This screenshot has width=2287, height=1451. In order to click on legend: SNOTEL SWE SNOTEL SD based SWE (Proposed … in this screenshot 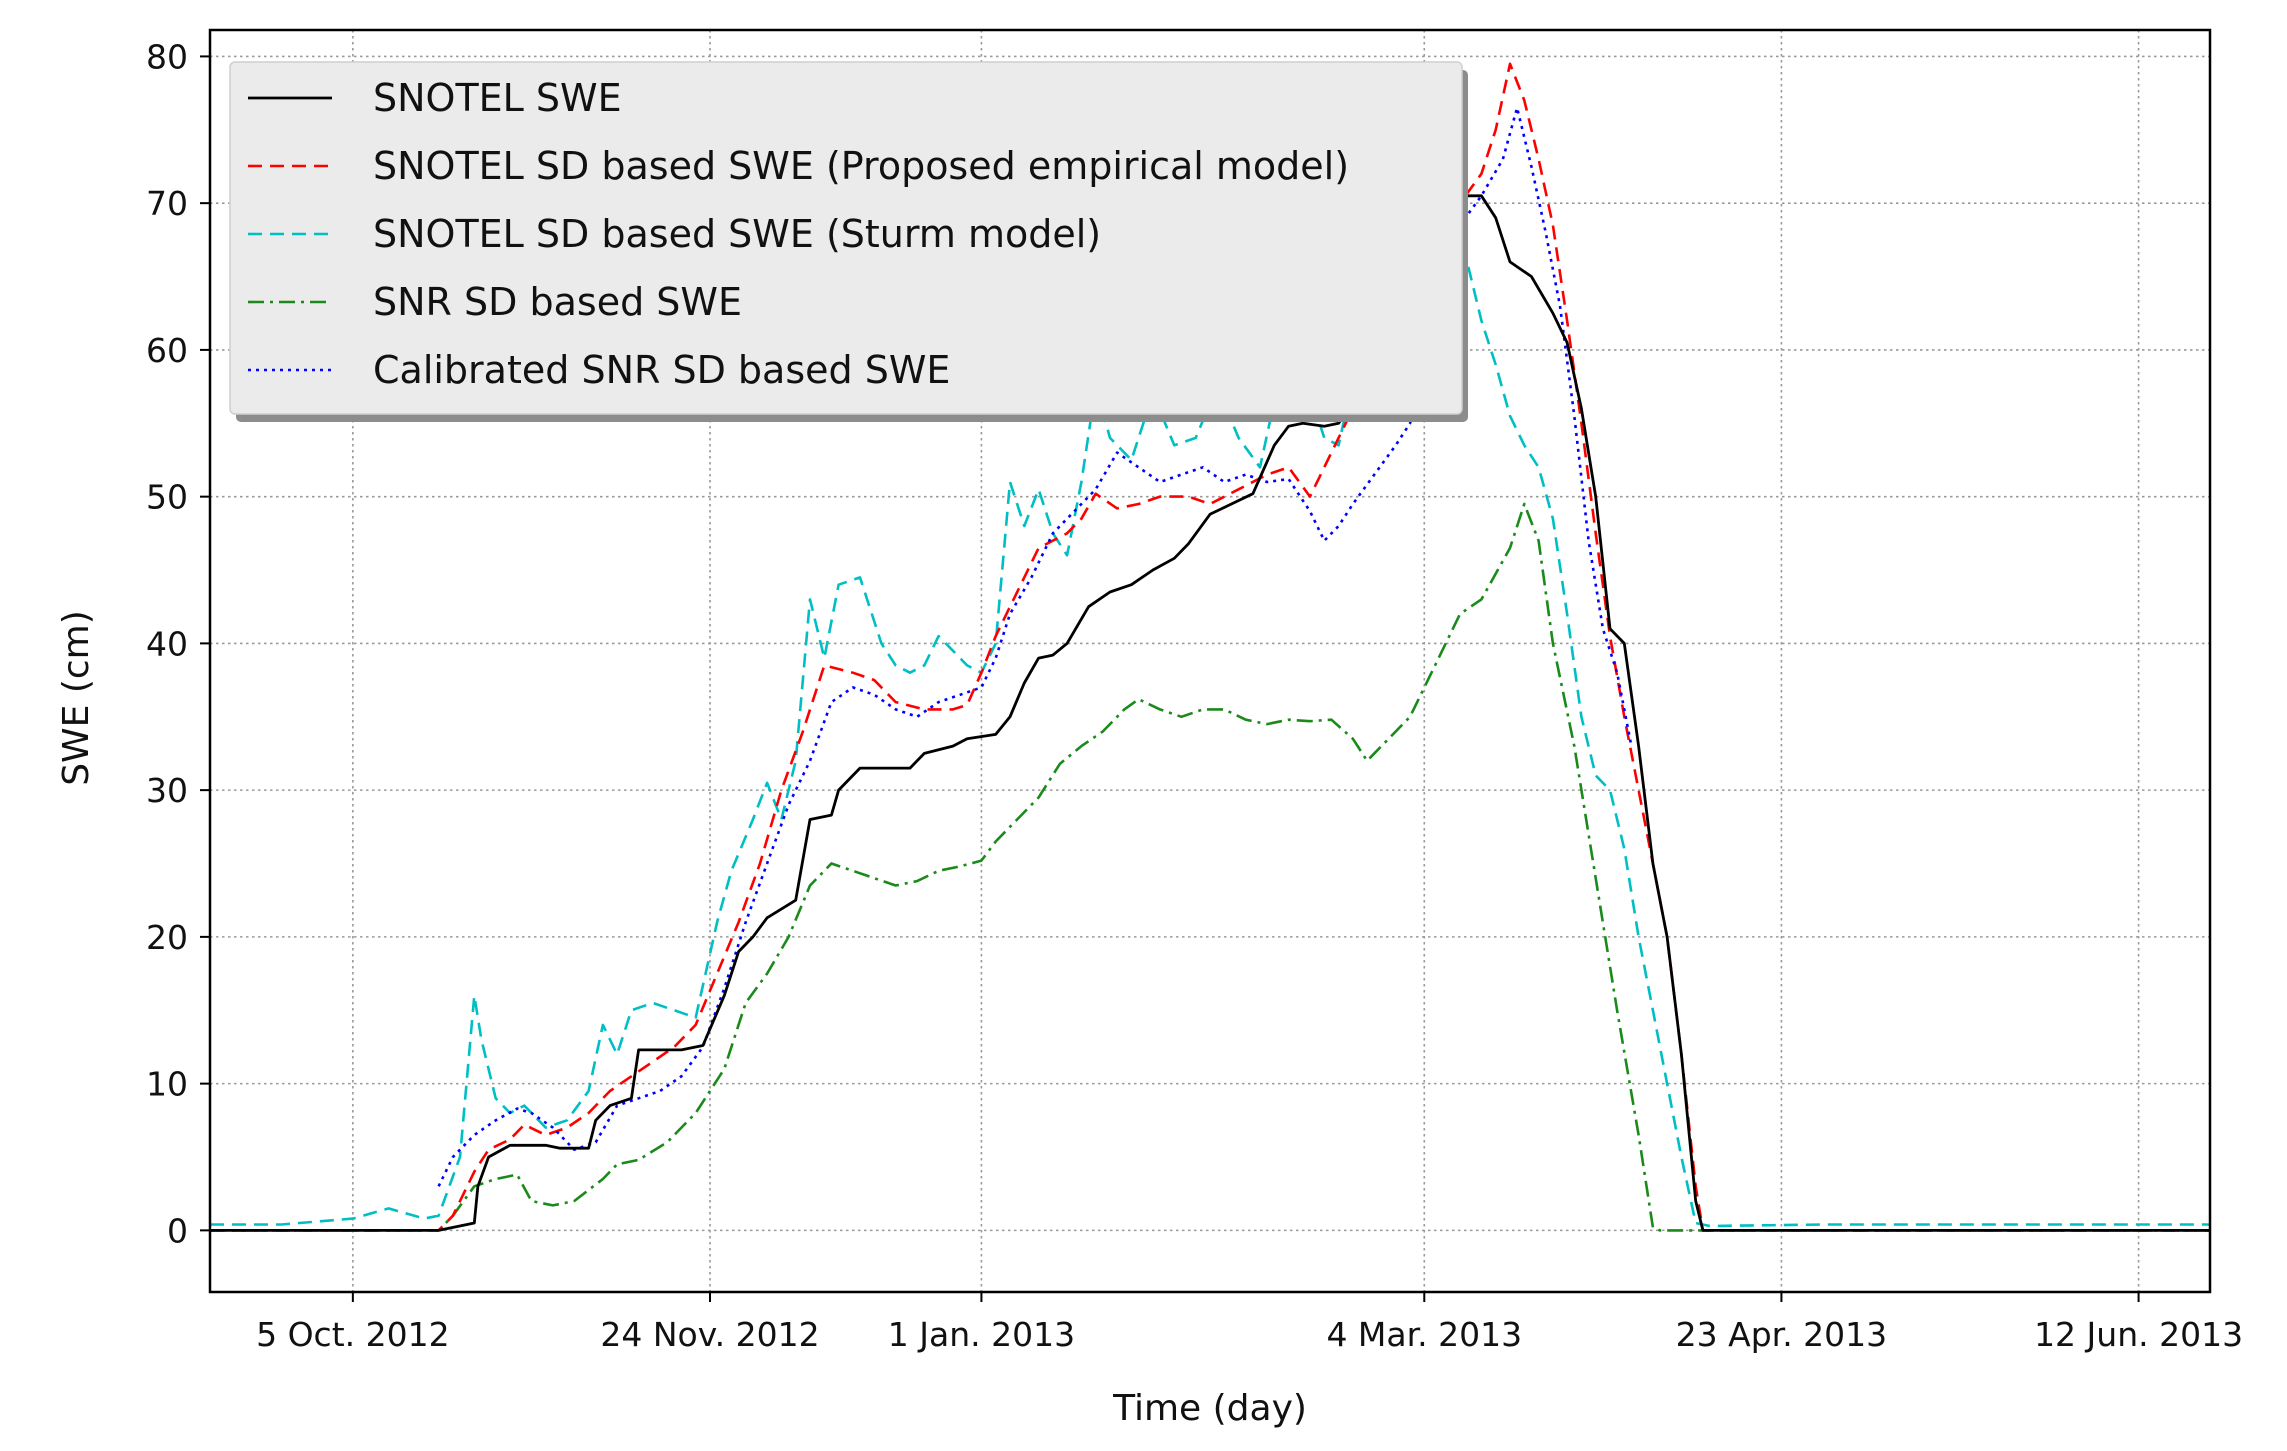, I will do `click(848, 241)`.